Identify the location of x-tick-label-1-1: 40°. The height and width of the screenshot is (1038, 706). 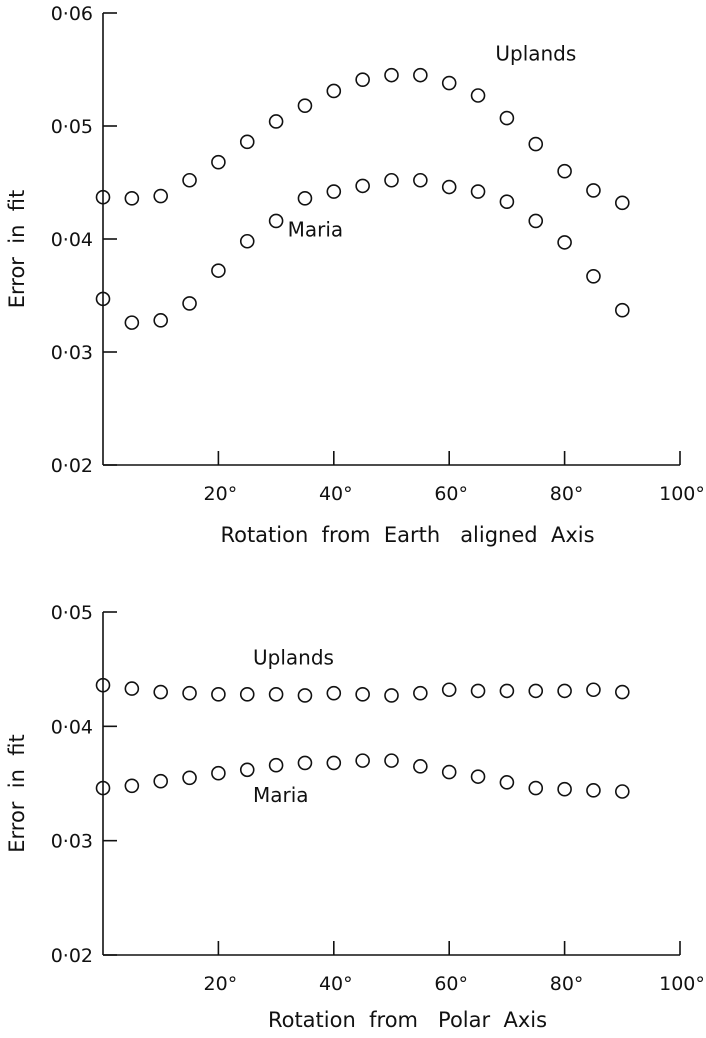
(336, 984).